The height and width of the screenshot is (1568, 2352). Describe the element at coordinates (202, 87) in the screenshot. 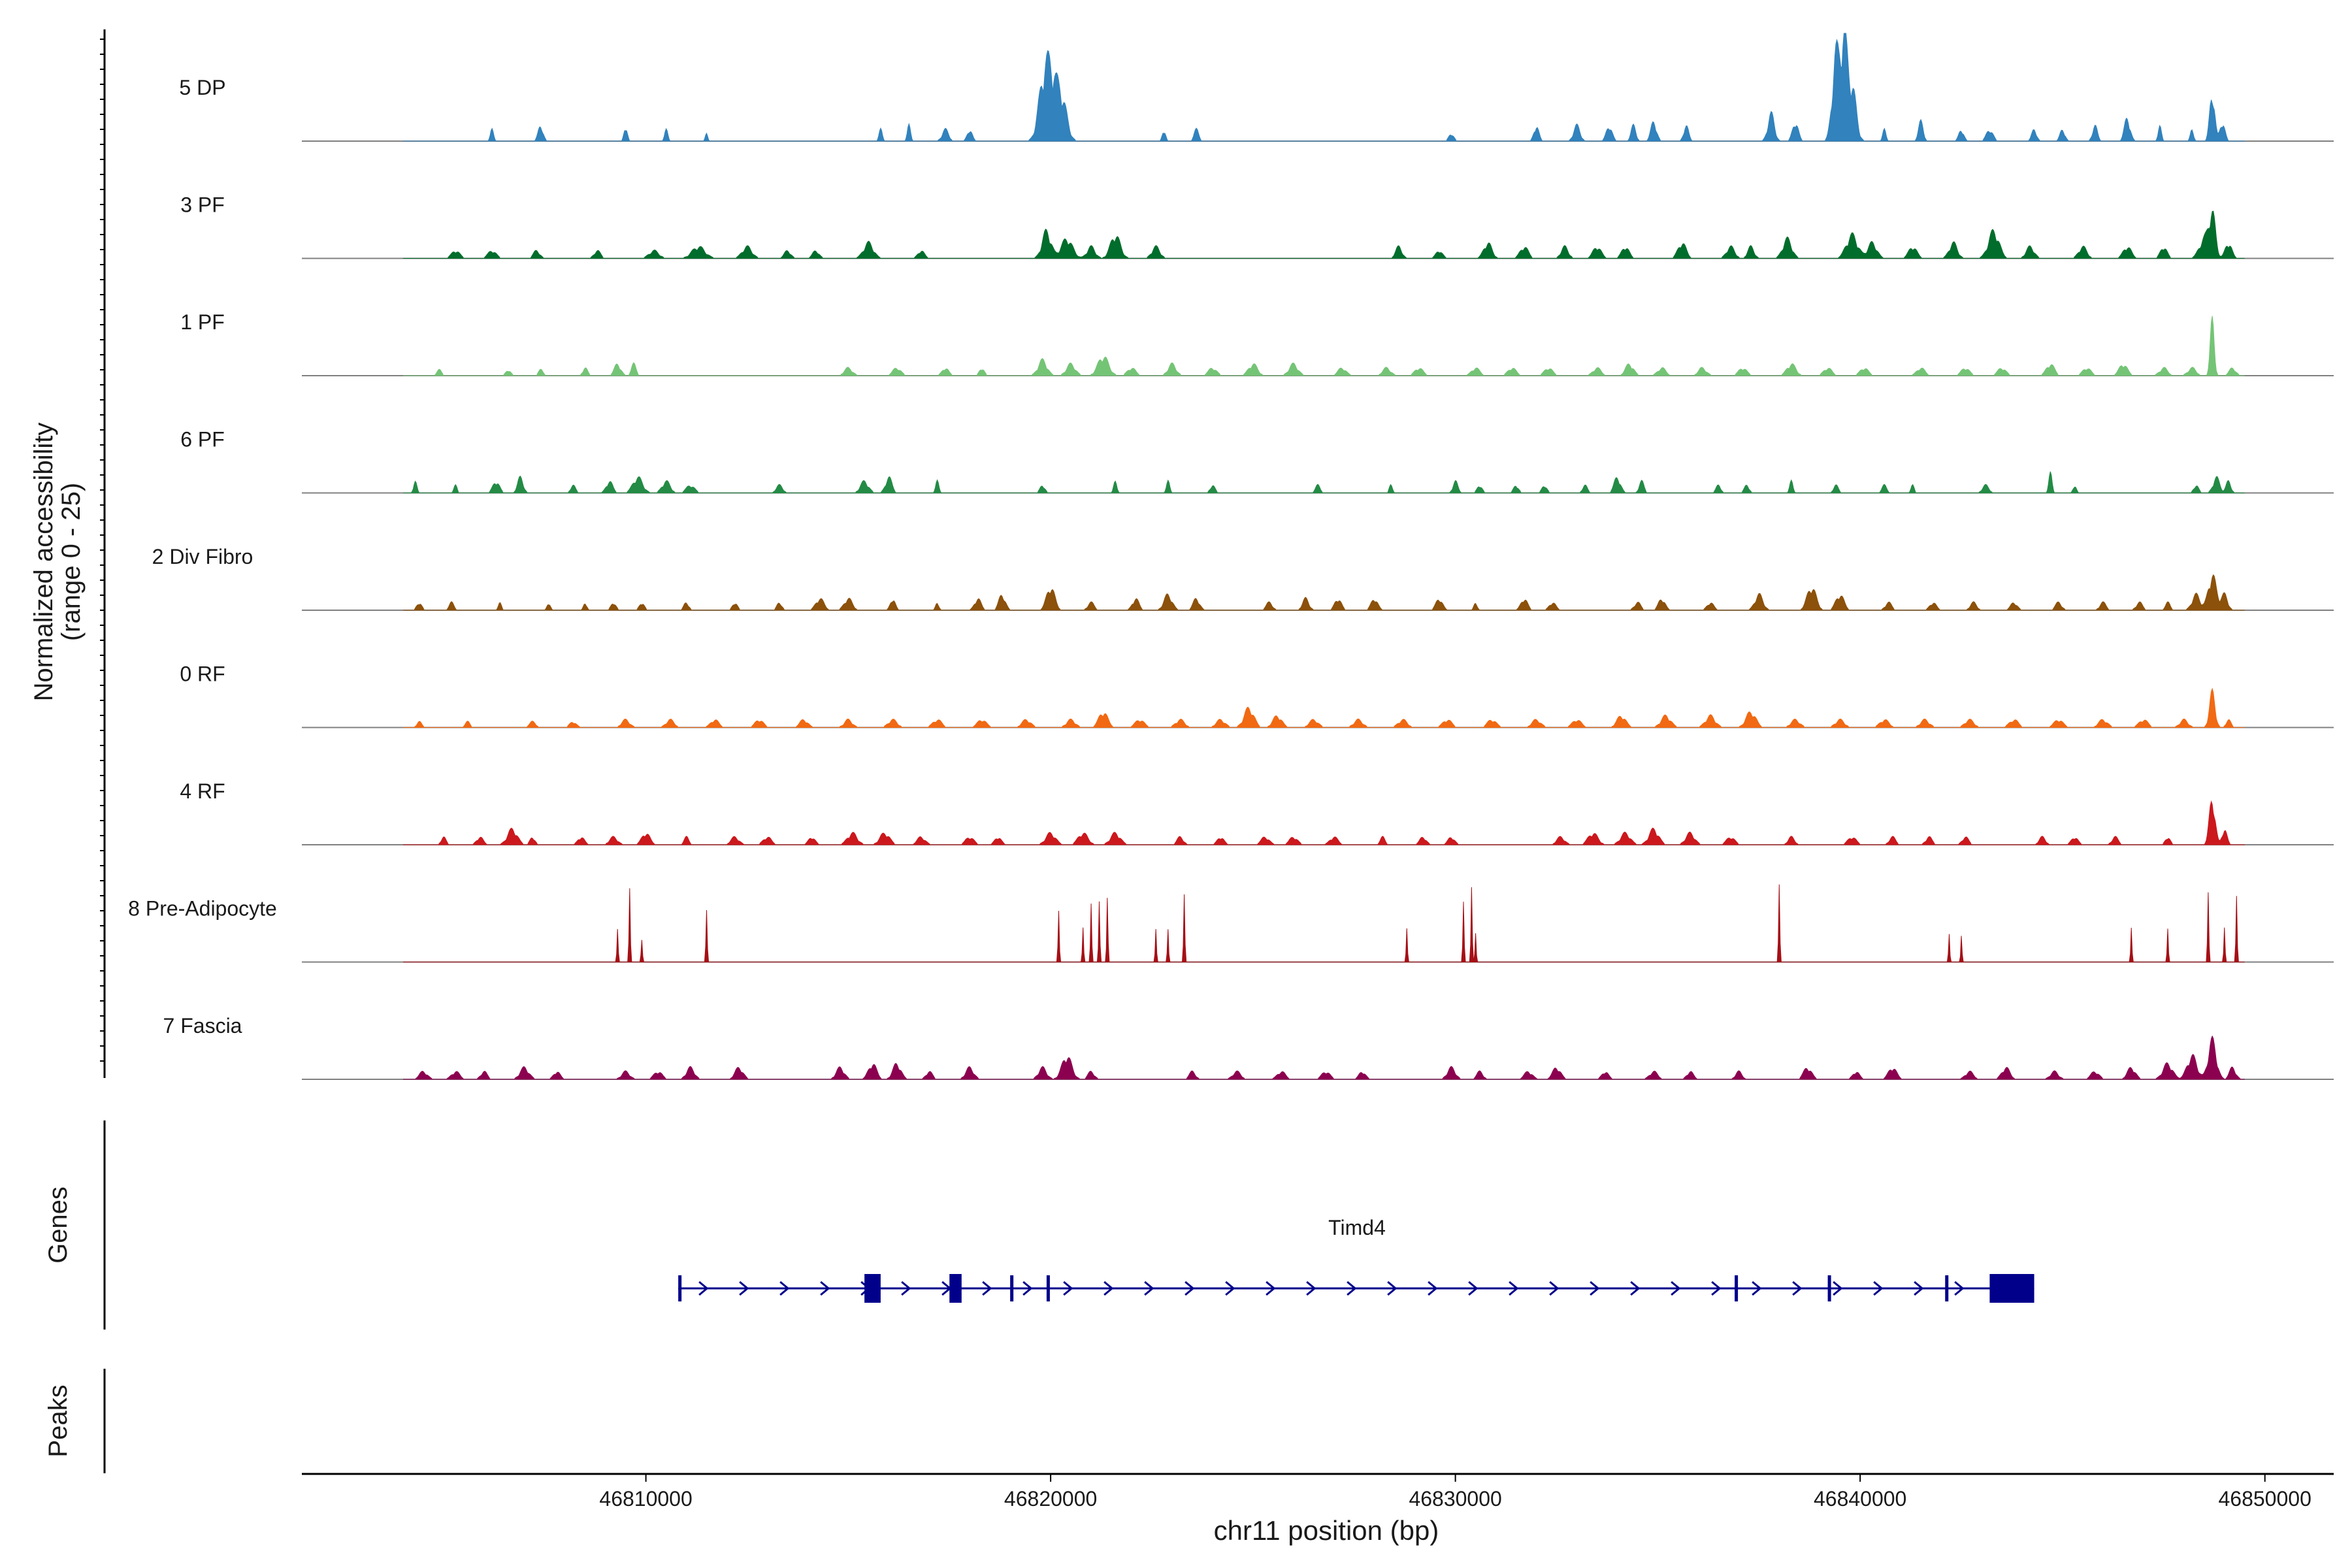

I see `track-label: 5 DP` at that location.